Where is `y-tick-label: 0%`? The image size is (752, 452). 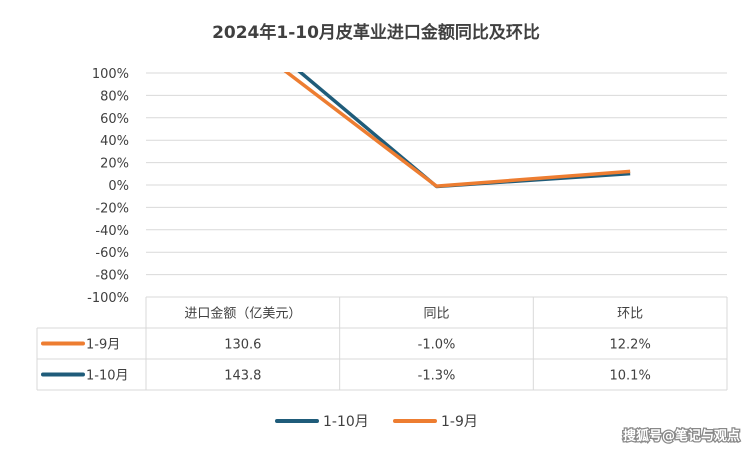 y-tick-label: 0% is located at coordinates (118, 186).